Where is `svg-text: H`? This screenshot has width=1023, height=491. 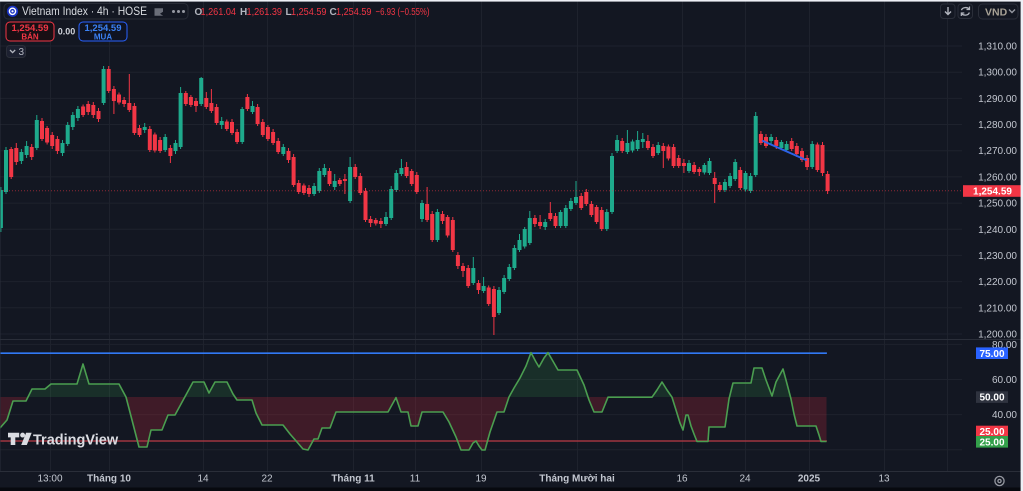
svg-text: H is located at coordinates (243, 12).